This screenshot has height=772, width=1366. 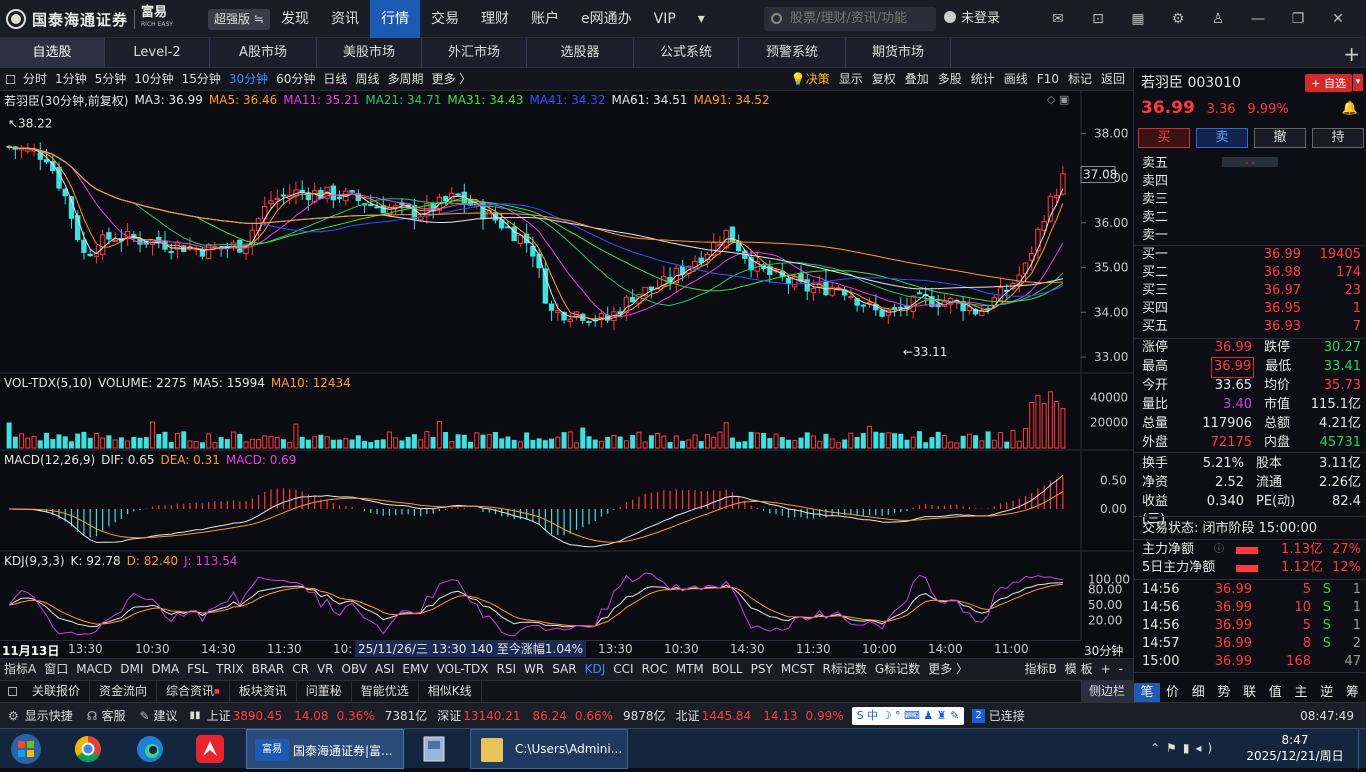 I want to click on indicator-26: 更多 〉, so click(x=948, y=669).